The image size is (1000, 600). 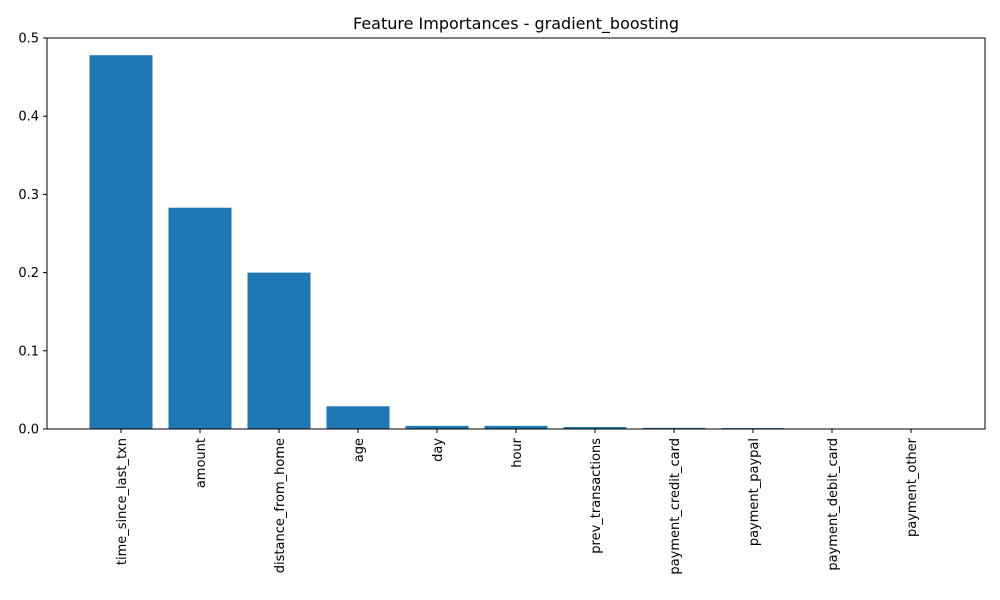 What do you see at coordinates (28, 351) in the screenshot?
I see `y-tick-label: 0.1` at bounding box center [28, 351].